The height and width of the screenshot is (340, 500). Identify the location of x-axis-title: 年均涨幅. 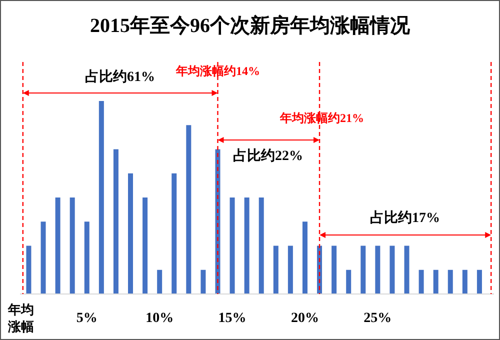
(20, 318).